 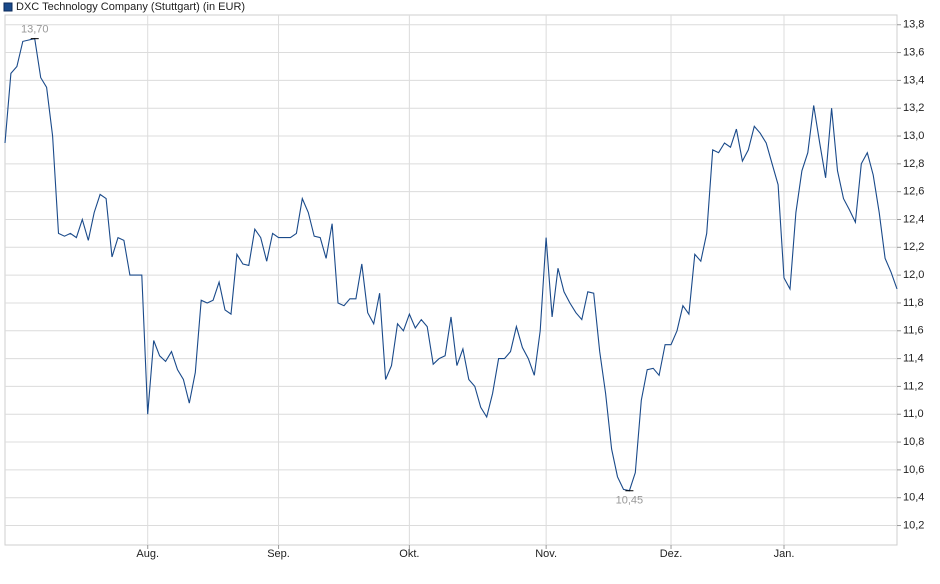 What do you see at coordinates (671, 554) in the screenshot?
I see `x-tick-label: Dez.` at bounding box center [671, 554].